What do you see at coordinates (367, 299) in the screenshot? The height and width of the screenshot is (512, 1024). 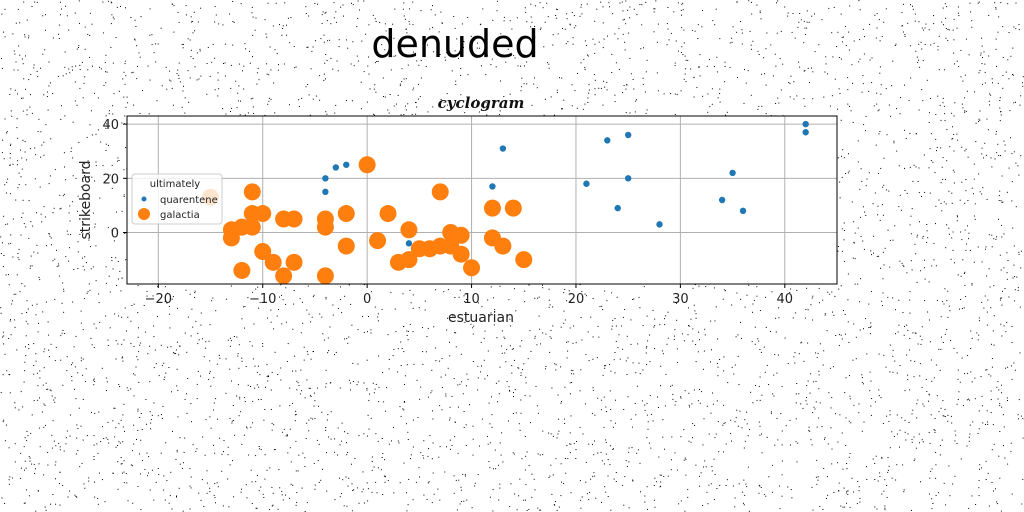 I see `x-tick-label: 0` at bounding box center [367, 299].